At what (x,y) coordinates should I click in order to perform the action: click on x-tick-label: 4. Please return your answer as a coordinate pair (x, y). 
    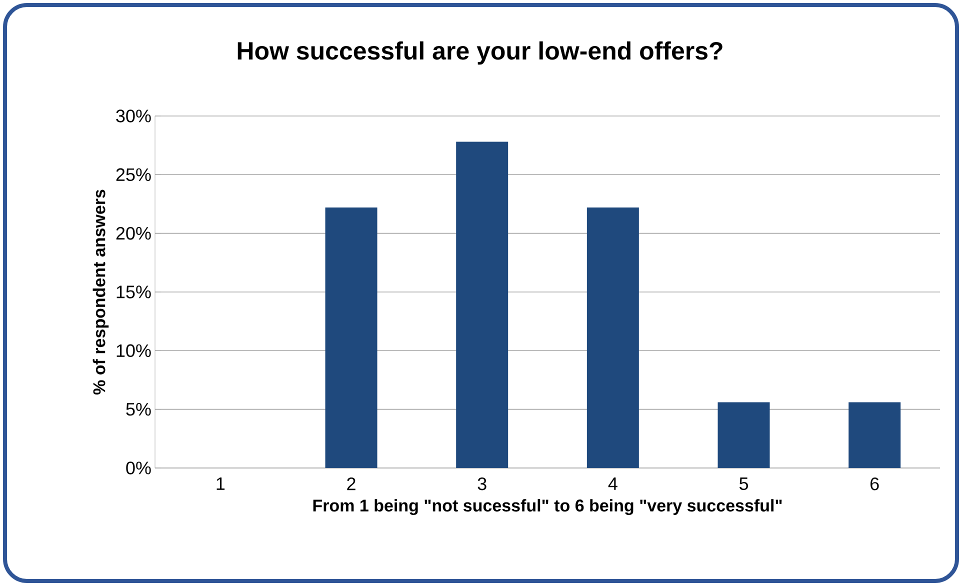
    Looking at the image, I should click on (613, 484).